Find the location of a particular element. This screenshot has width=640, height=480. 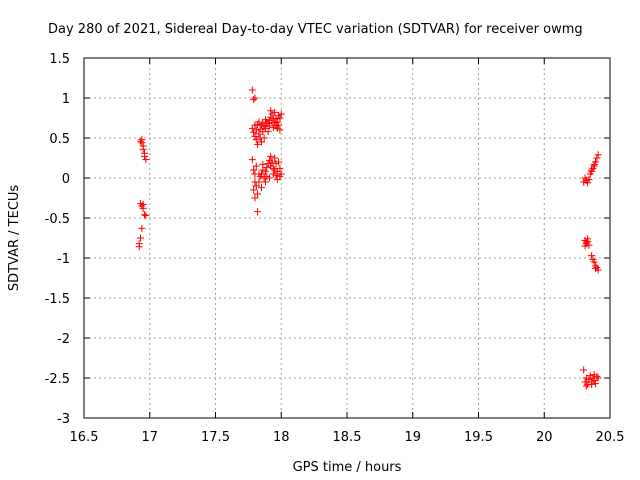

x-tick-label: 20 is located at coordinates (544, 437).